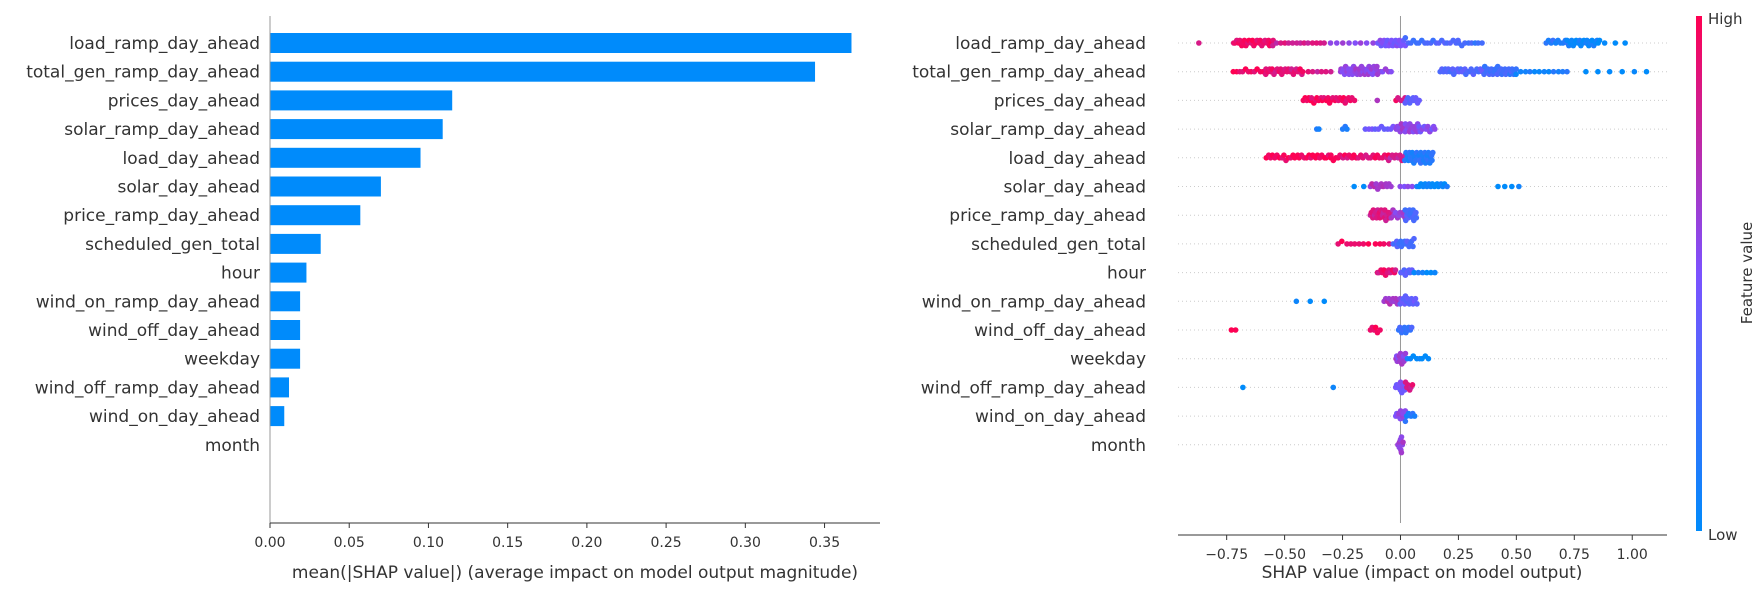 Image resolution: width=1760 pixels, height=590 pixels. I want to click on bar-x-tick-label: 0.05, so click(349, 543).